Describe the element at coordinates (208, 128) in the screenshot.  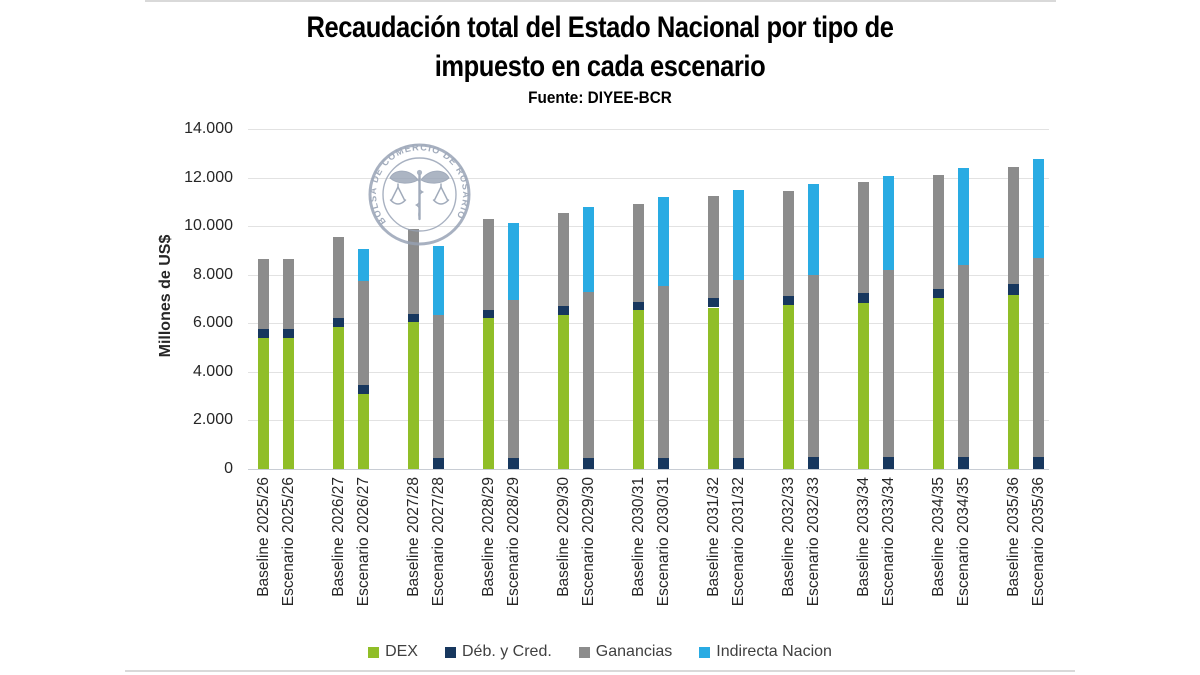
I see `y-tick-label: 14.000` at that location.